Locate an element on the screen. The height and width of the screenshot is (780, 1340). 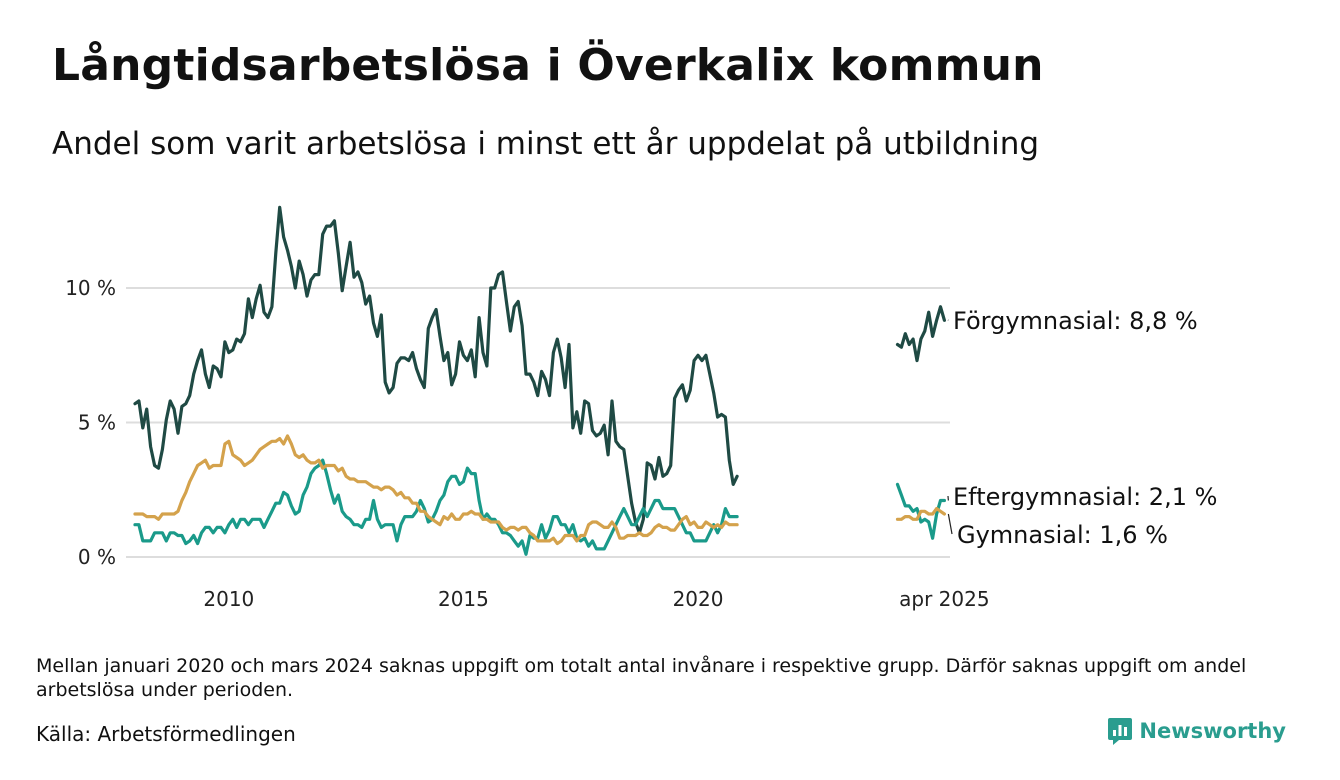
y-tick-label: 0 % is located at coordinates (97, 557).